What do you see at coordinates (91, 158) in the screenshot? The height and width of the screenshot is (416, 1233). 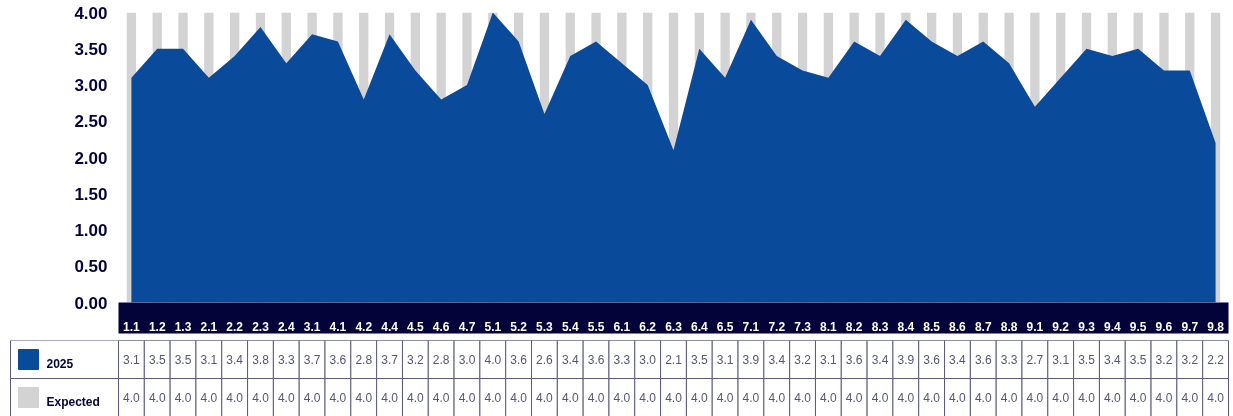 I see `y-tick-label: 2.00` at bounding box center [91, 158].